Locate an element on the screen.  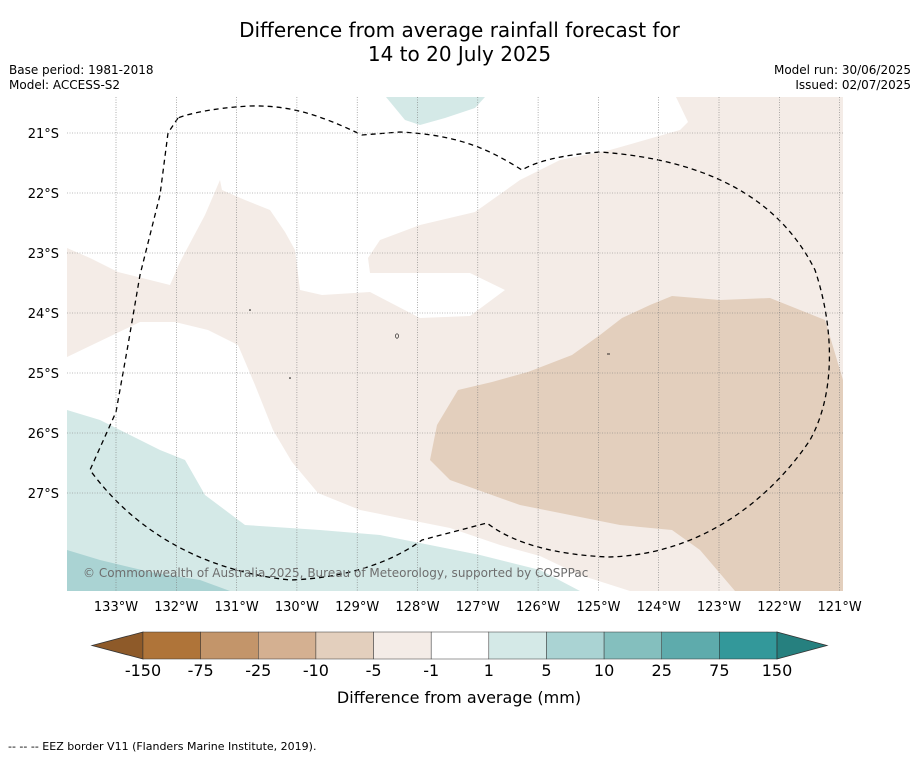
lon-label: 132°W is located at coordinates (176, 607).